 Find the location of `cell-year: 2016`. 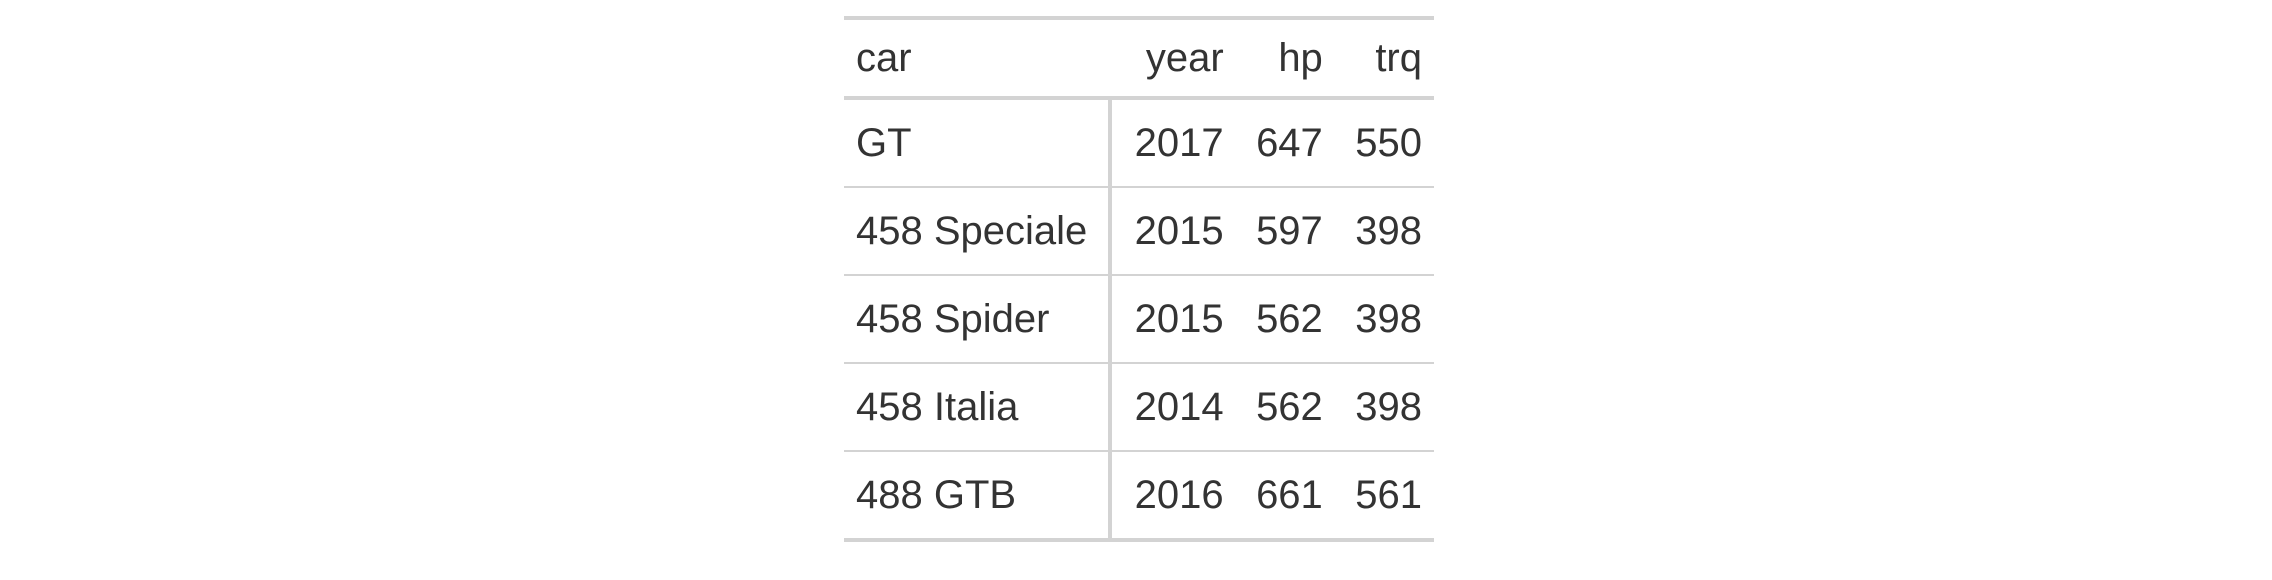

cell-year: 2016 is located at coordinates (1173, 495).